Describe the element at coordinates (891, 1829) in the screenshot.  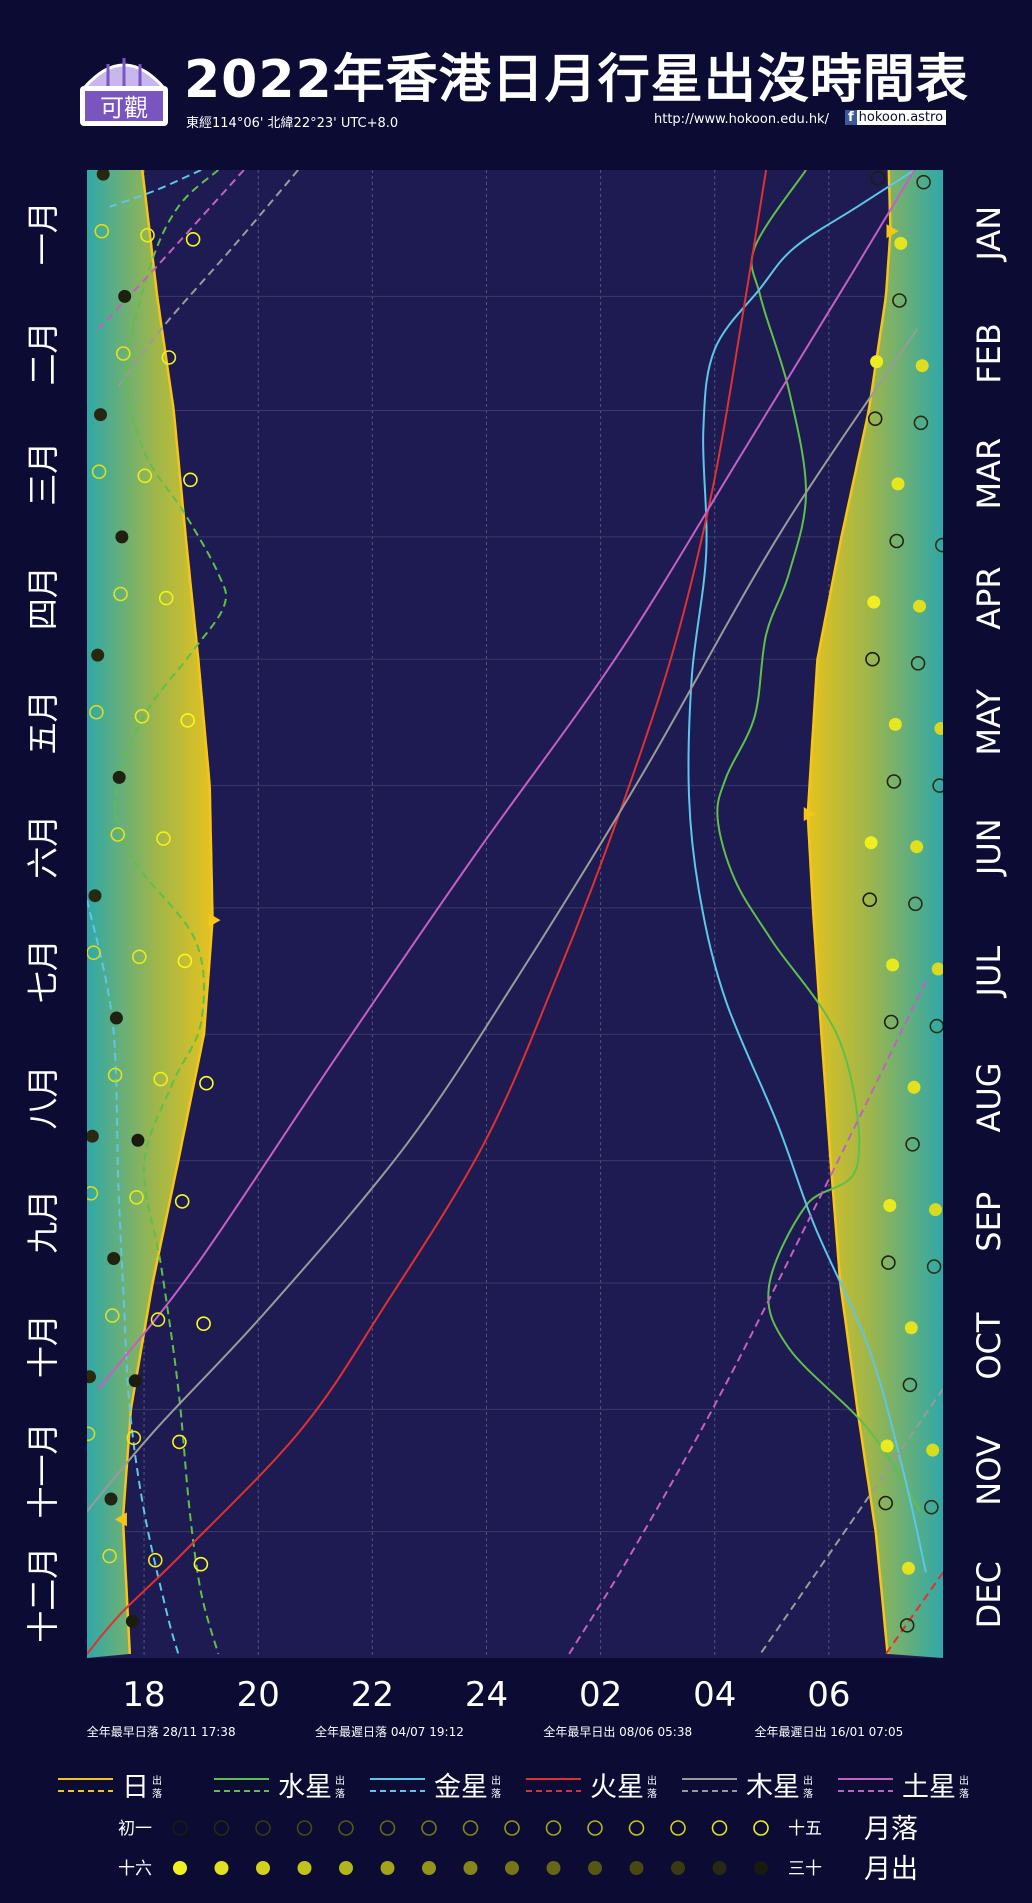
I see `legend-moonset-label: 月落` at that location.